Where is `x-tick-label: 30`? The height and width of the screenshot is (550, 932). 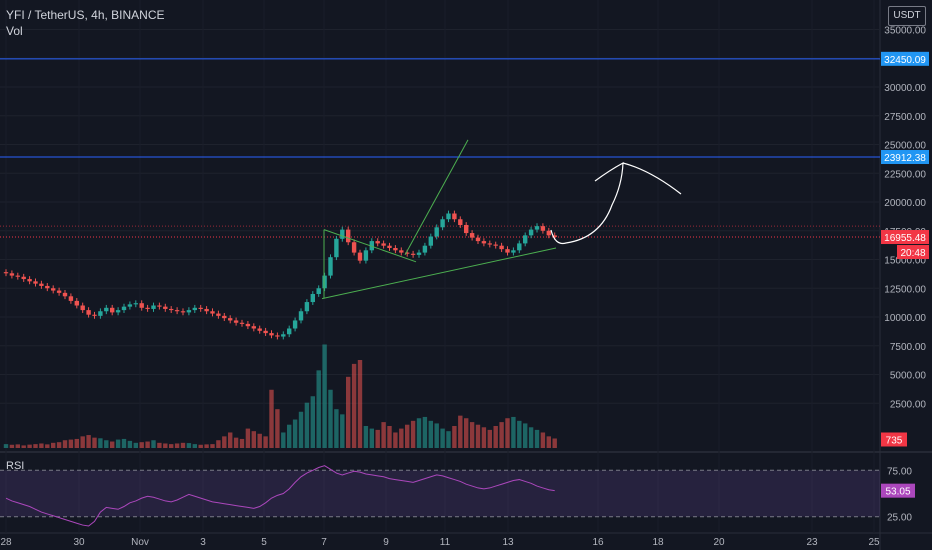 x-tick-label: 30 is located at coordinates (79, 542).